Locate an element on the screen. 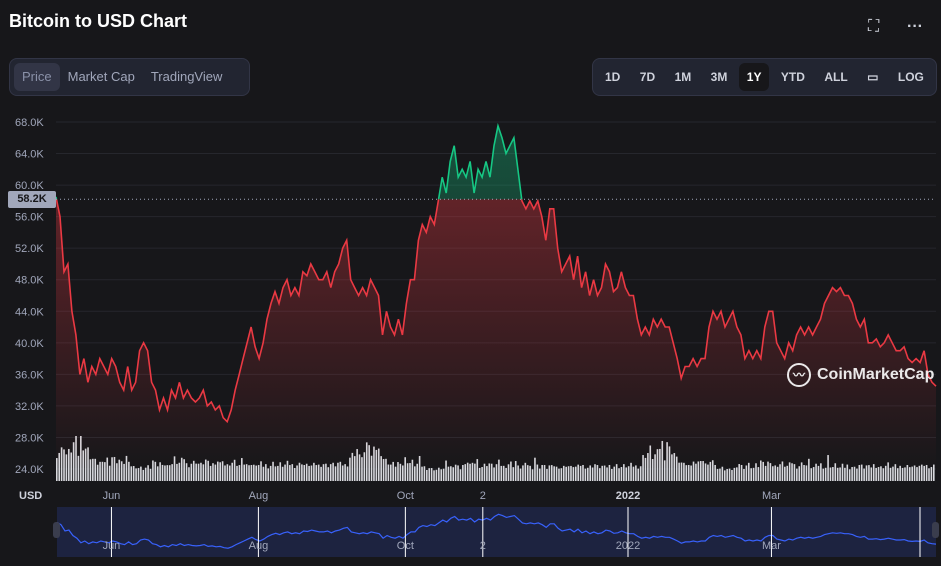  navigator-label: Mar is located at coordinates (771, 546).